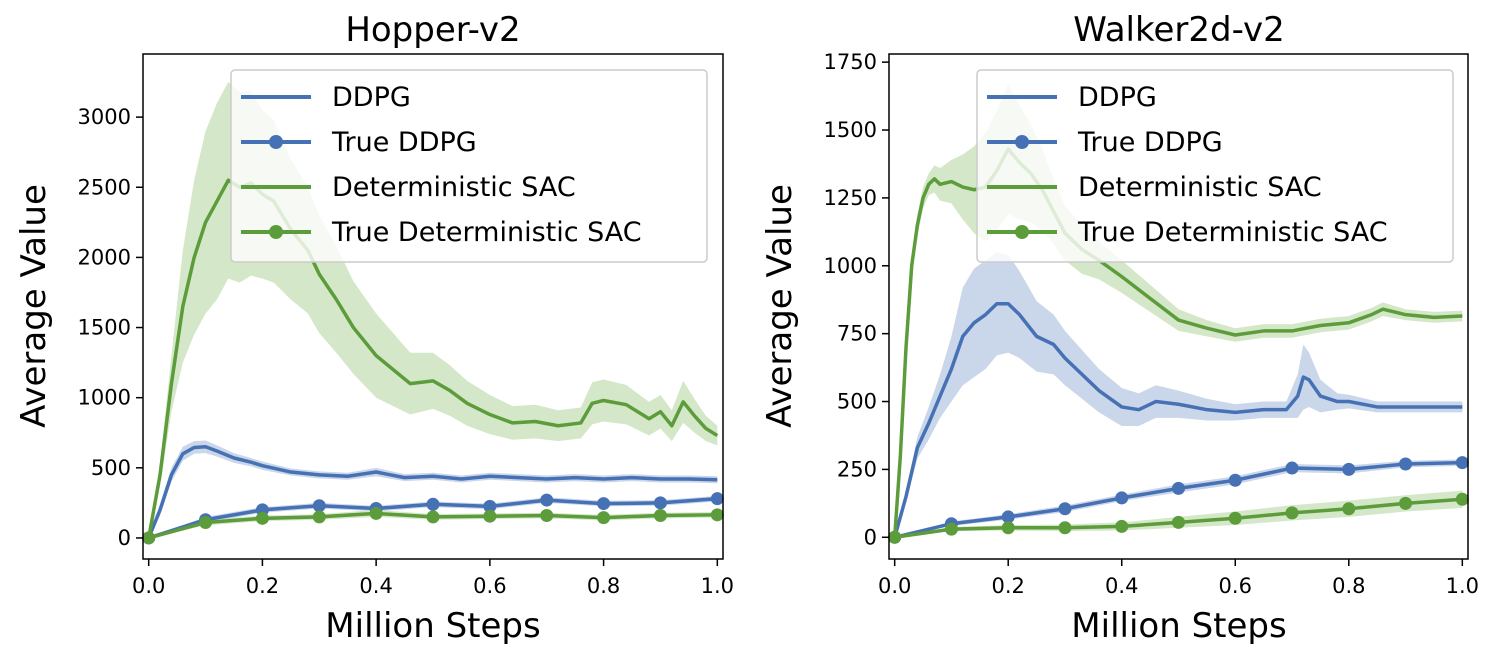 The image size is (1500, 660). I want to click on walker-y-tick-label: 250, so click(857, 469).